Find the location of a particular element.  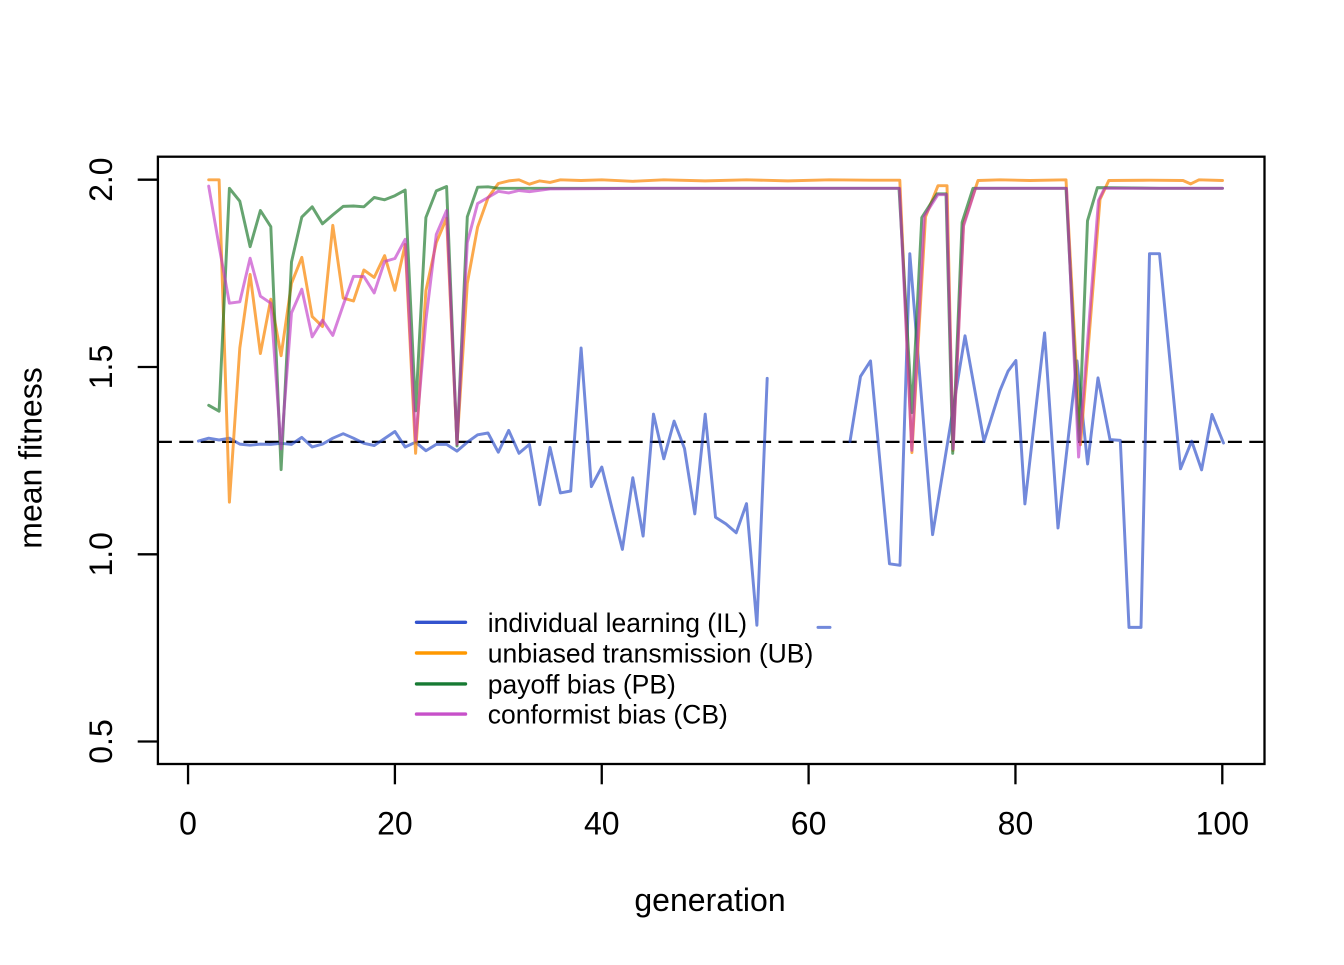

svg-text: 40 is located at coordinates (602, 824).